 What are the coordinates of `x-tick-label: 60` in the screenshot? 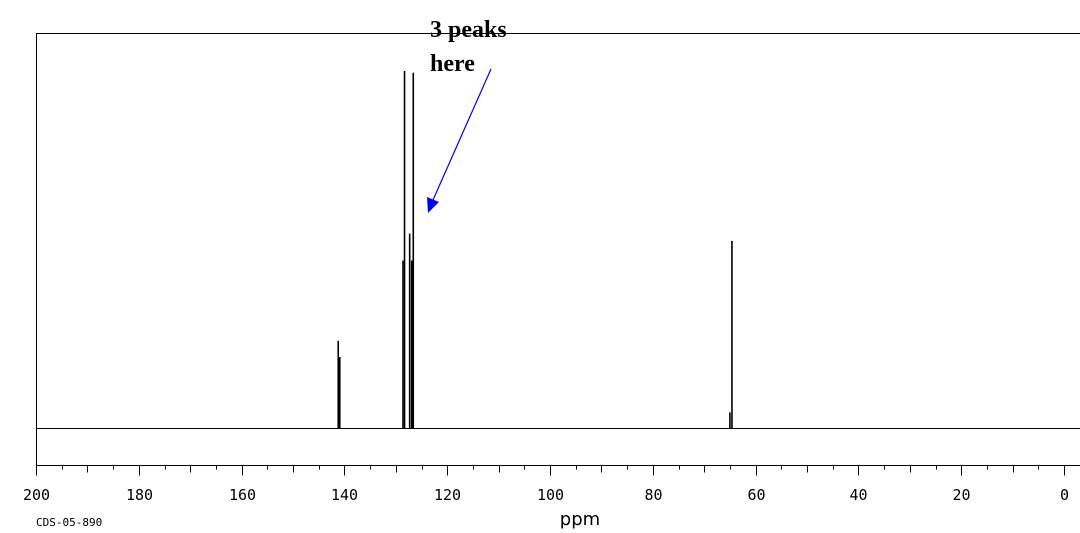 It's located at (756, 495).